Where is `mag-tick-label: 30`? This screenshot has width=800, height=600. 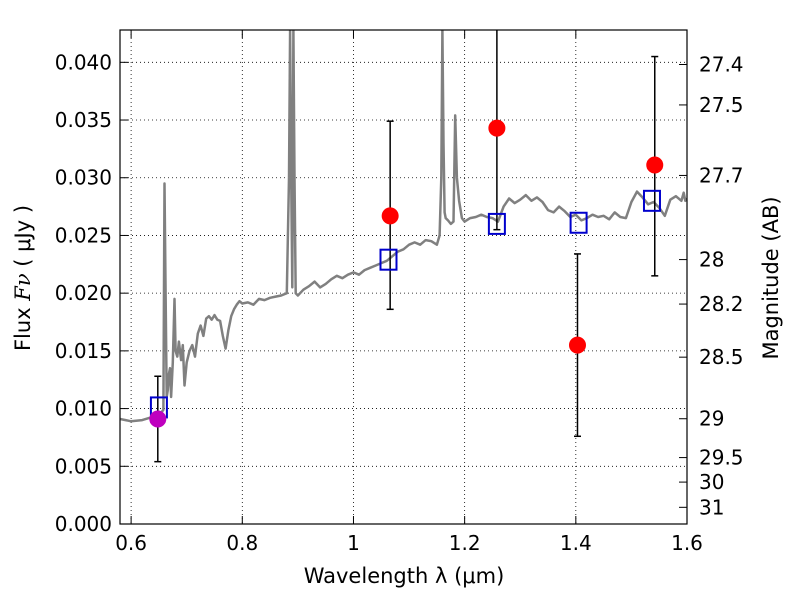
mag-tick-label: 30 is located at coordinates (711, 482).